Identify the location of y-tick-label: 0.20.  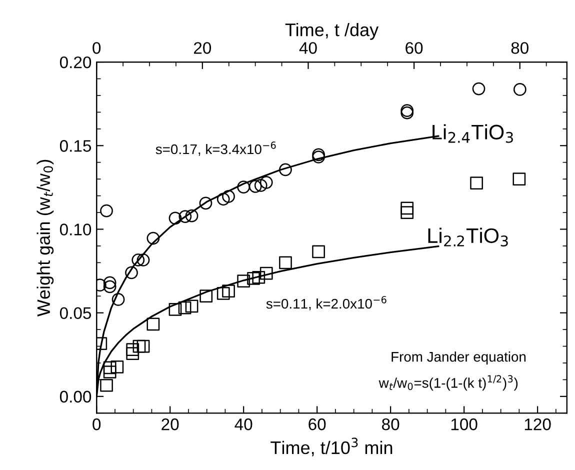
(76, 62).